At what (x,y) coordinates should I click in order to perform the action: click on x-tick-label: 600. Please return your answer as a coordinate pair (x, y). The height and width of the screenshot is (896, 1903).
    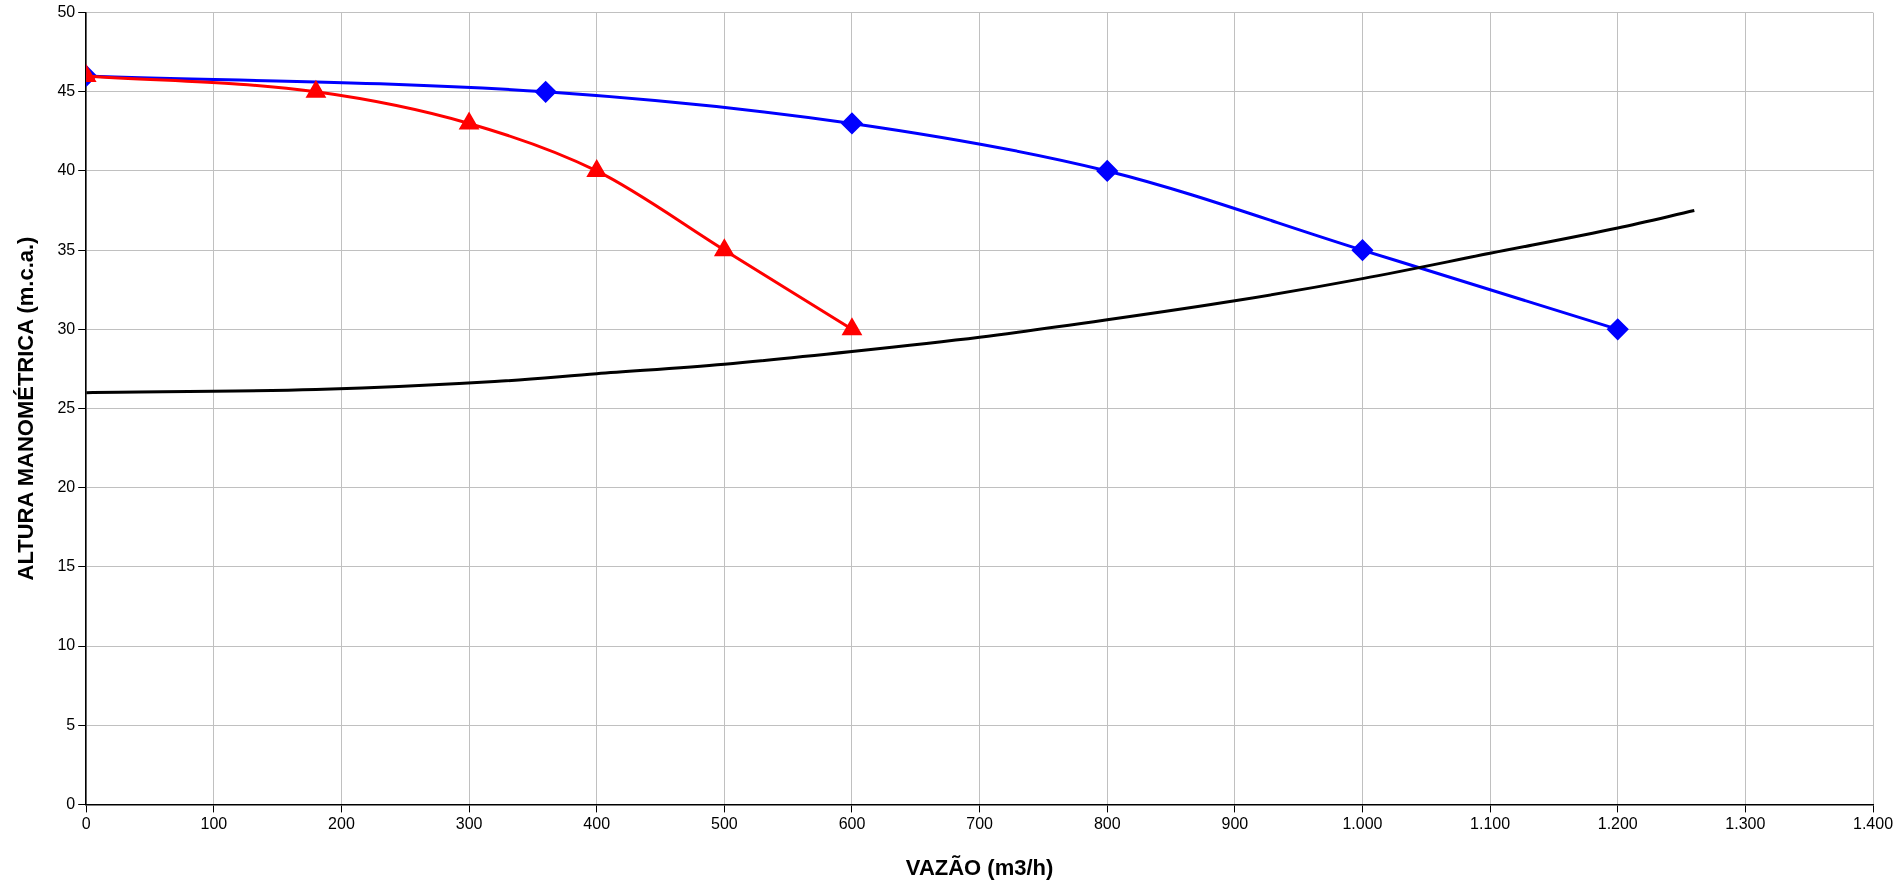
    Looking at the image, I should click on (852, 824).